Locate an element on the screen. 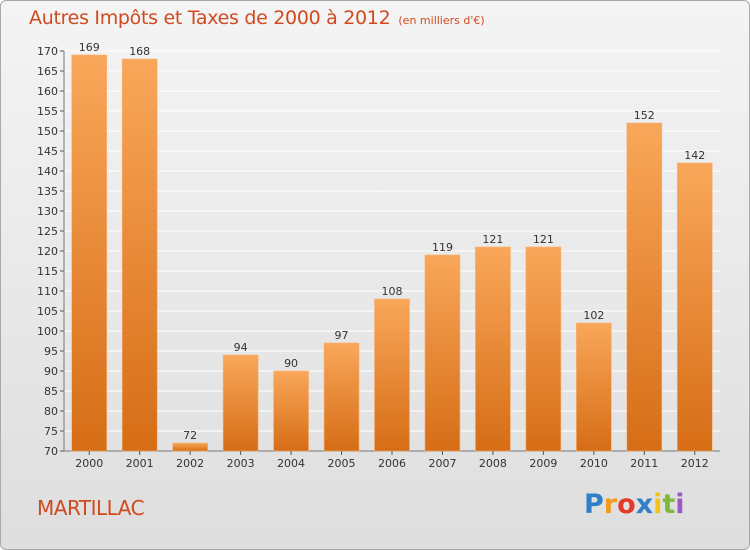 This screenshot has height=550, width=750. y-tick-label: 170 is located at coordinates (47, 51).